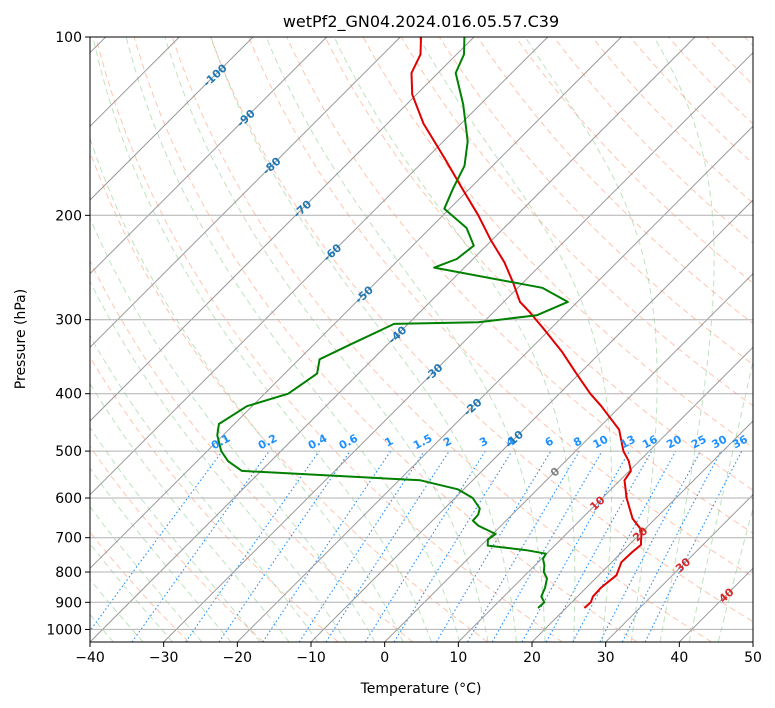  I want to click on x-tick-label: 30, so click(606, 658).